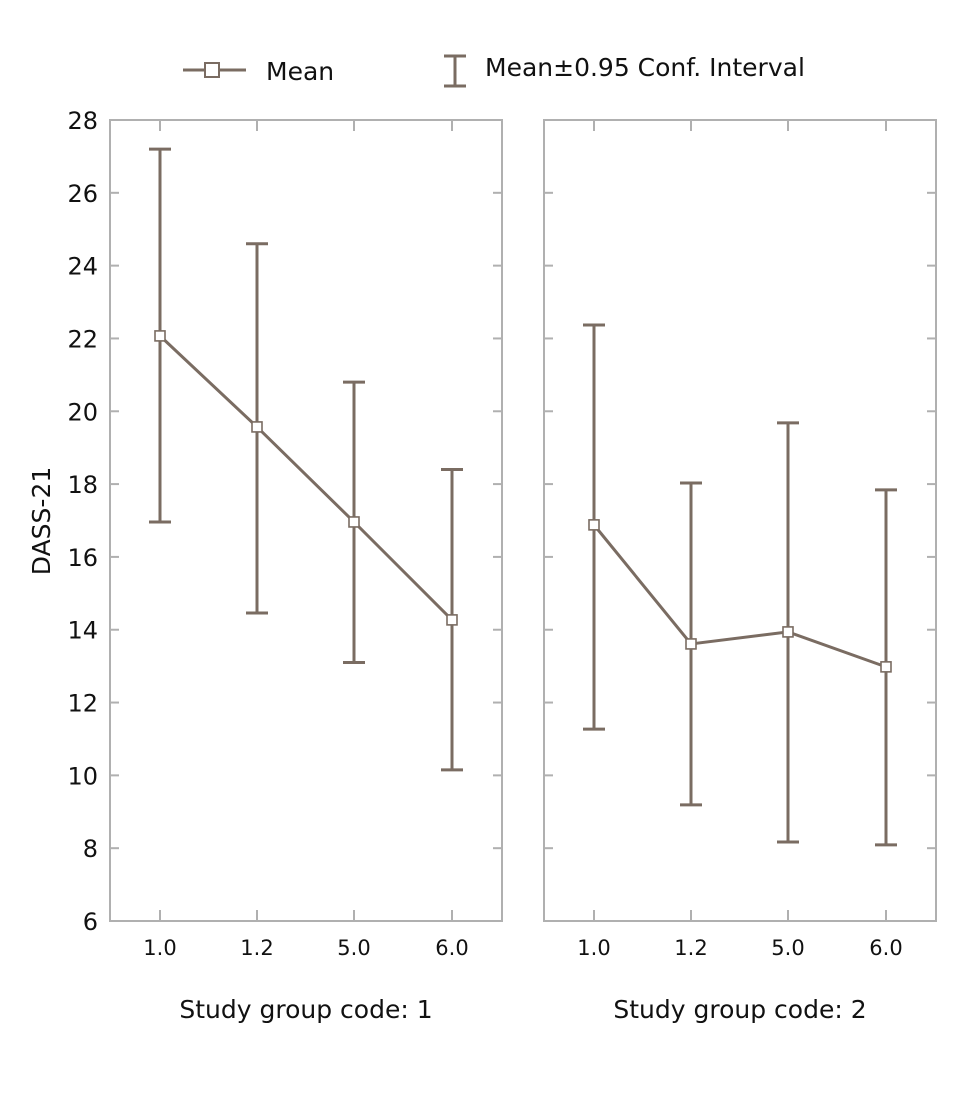 The image size is (964, 1096). I want to click on y-tick-label: 6, so click(90, 922).